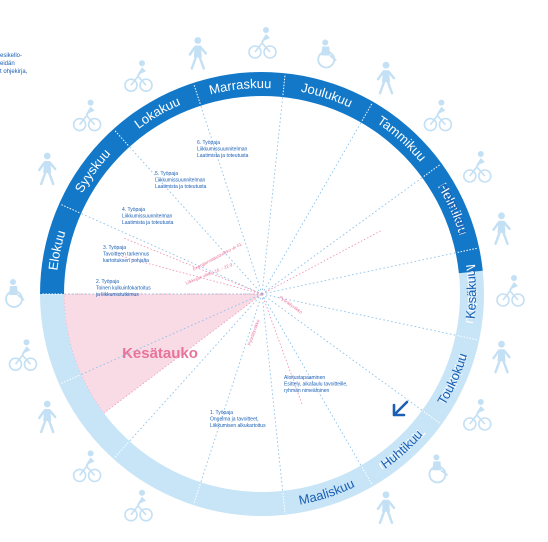 This screenshot has width=548, height=542. What do you see at coordinates (123, 288) in the screenshot?
I see `workshop-annotation: Toinen kulkuinfokartoitus` at bounding box center [123, 288].